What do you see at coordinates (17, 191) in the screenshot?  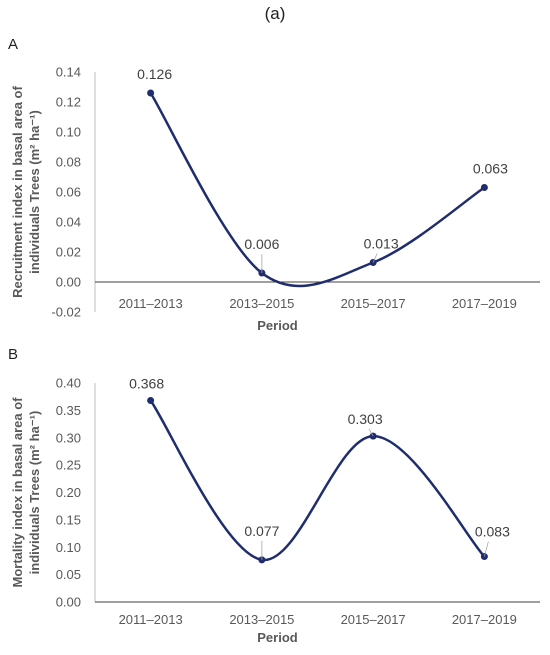 I see `y-axis-title-line: Recruitment index in basal area of` at bounding box center [17, 191].